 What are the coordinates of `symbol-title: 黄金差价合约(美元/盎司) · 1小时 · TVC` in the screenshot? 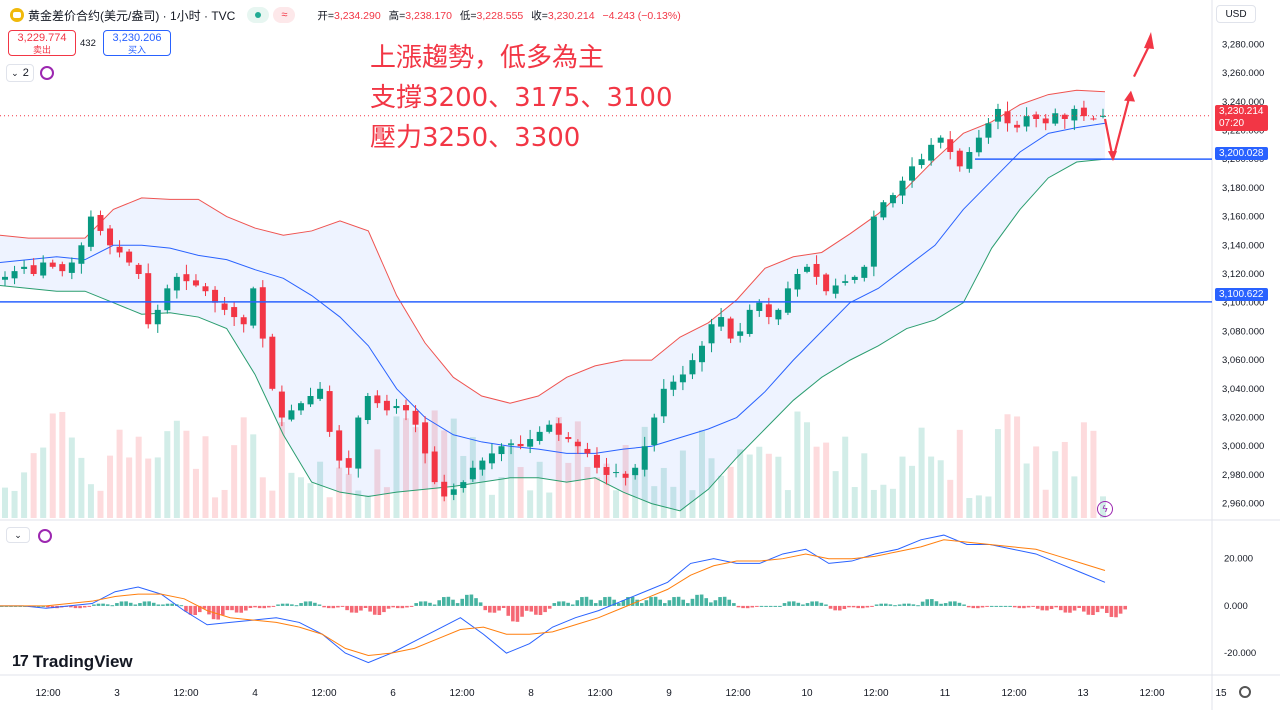 It's located at (132, 15).